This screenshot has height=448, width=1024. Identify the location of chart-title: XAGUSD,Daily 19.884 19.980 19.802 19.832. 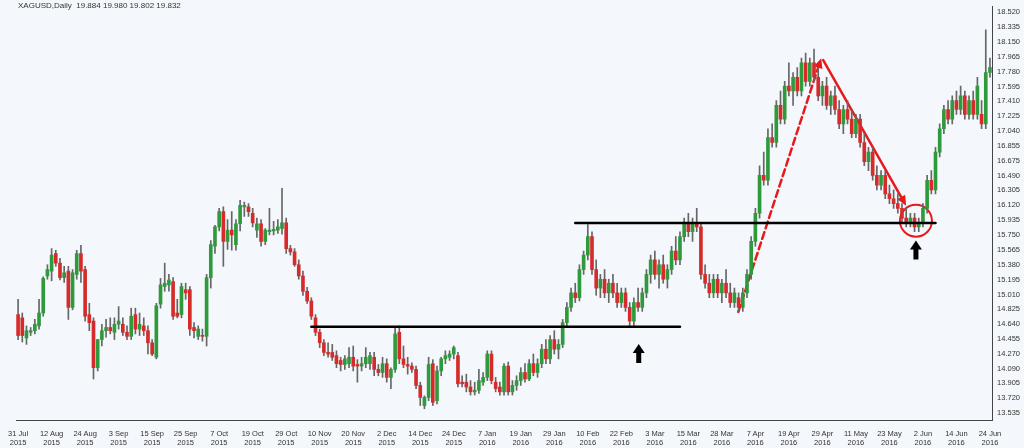
(99, 5).